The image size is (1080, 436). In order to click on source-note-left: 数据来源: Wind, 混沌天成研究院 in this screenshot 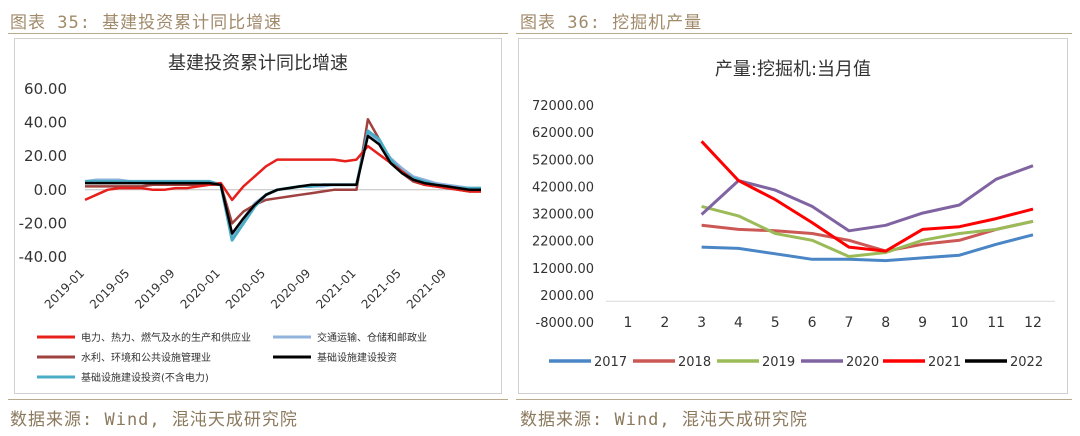, I will do `click(154, 420)`.